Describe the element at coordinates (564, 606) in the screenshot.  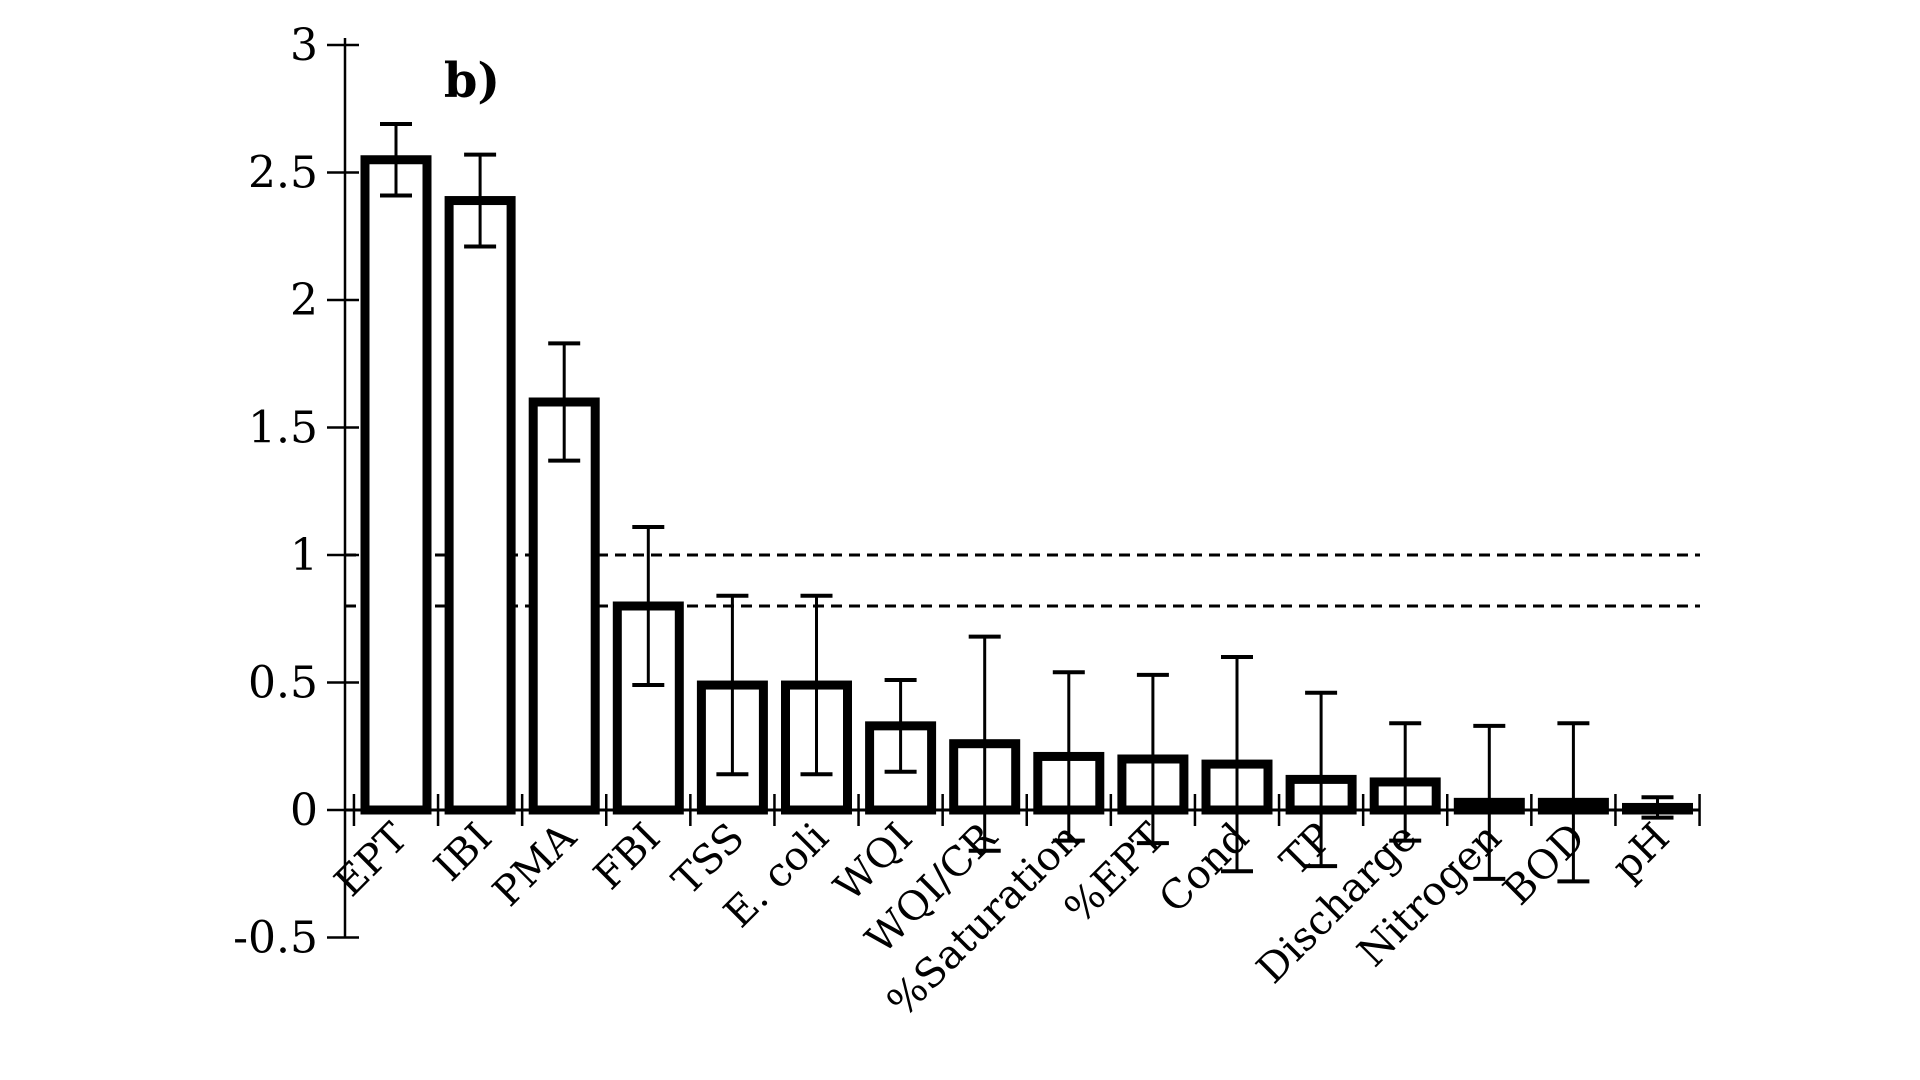
I see `bar-PMA` at that location.